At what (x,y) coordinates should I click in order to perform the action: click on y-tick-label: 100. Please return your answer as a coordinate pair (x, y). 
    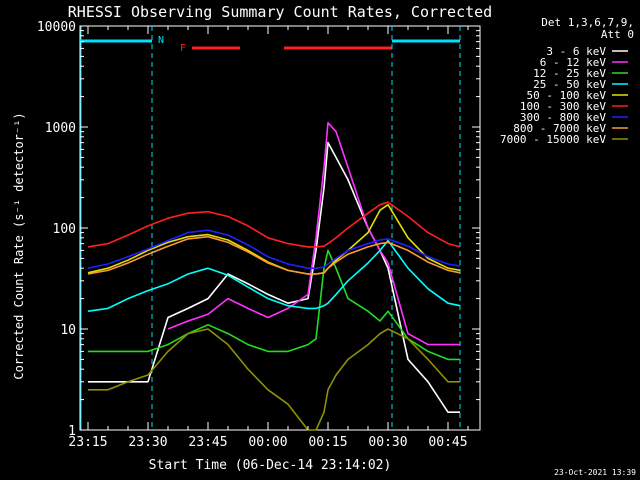
    Looking at the image, I should click on (64, 229).